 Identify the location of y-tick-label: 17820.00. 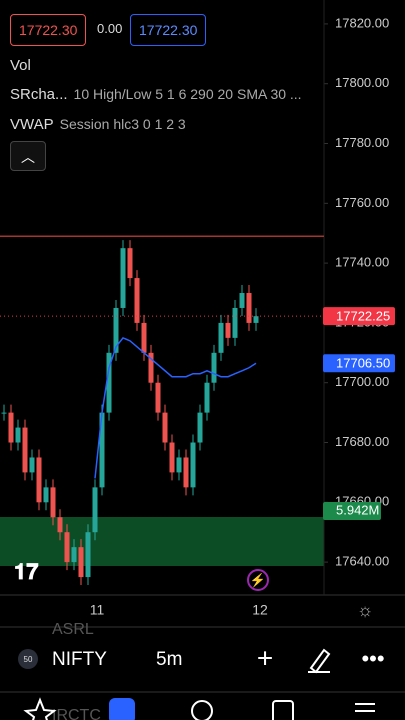
(362, 22).